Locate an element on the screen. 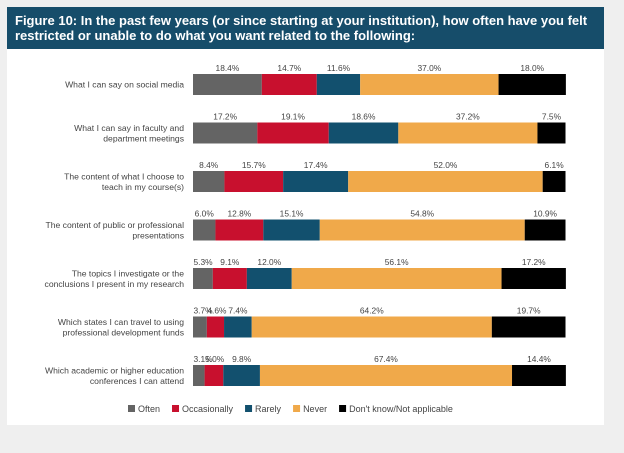 The width and height of the screenshot is (624, 453). data-label: 54.8% is located at coordinates (422, 214).